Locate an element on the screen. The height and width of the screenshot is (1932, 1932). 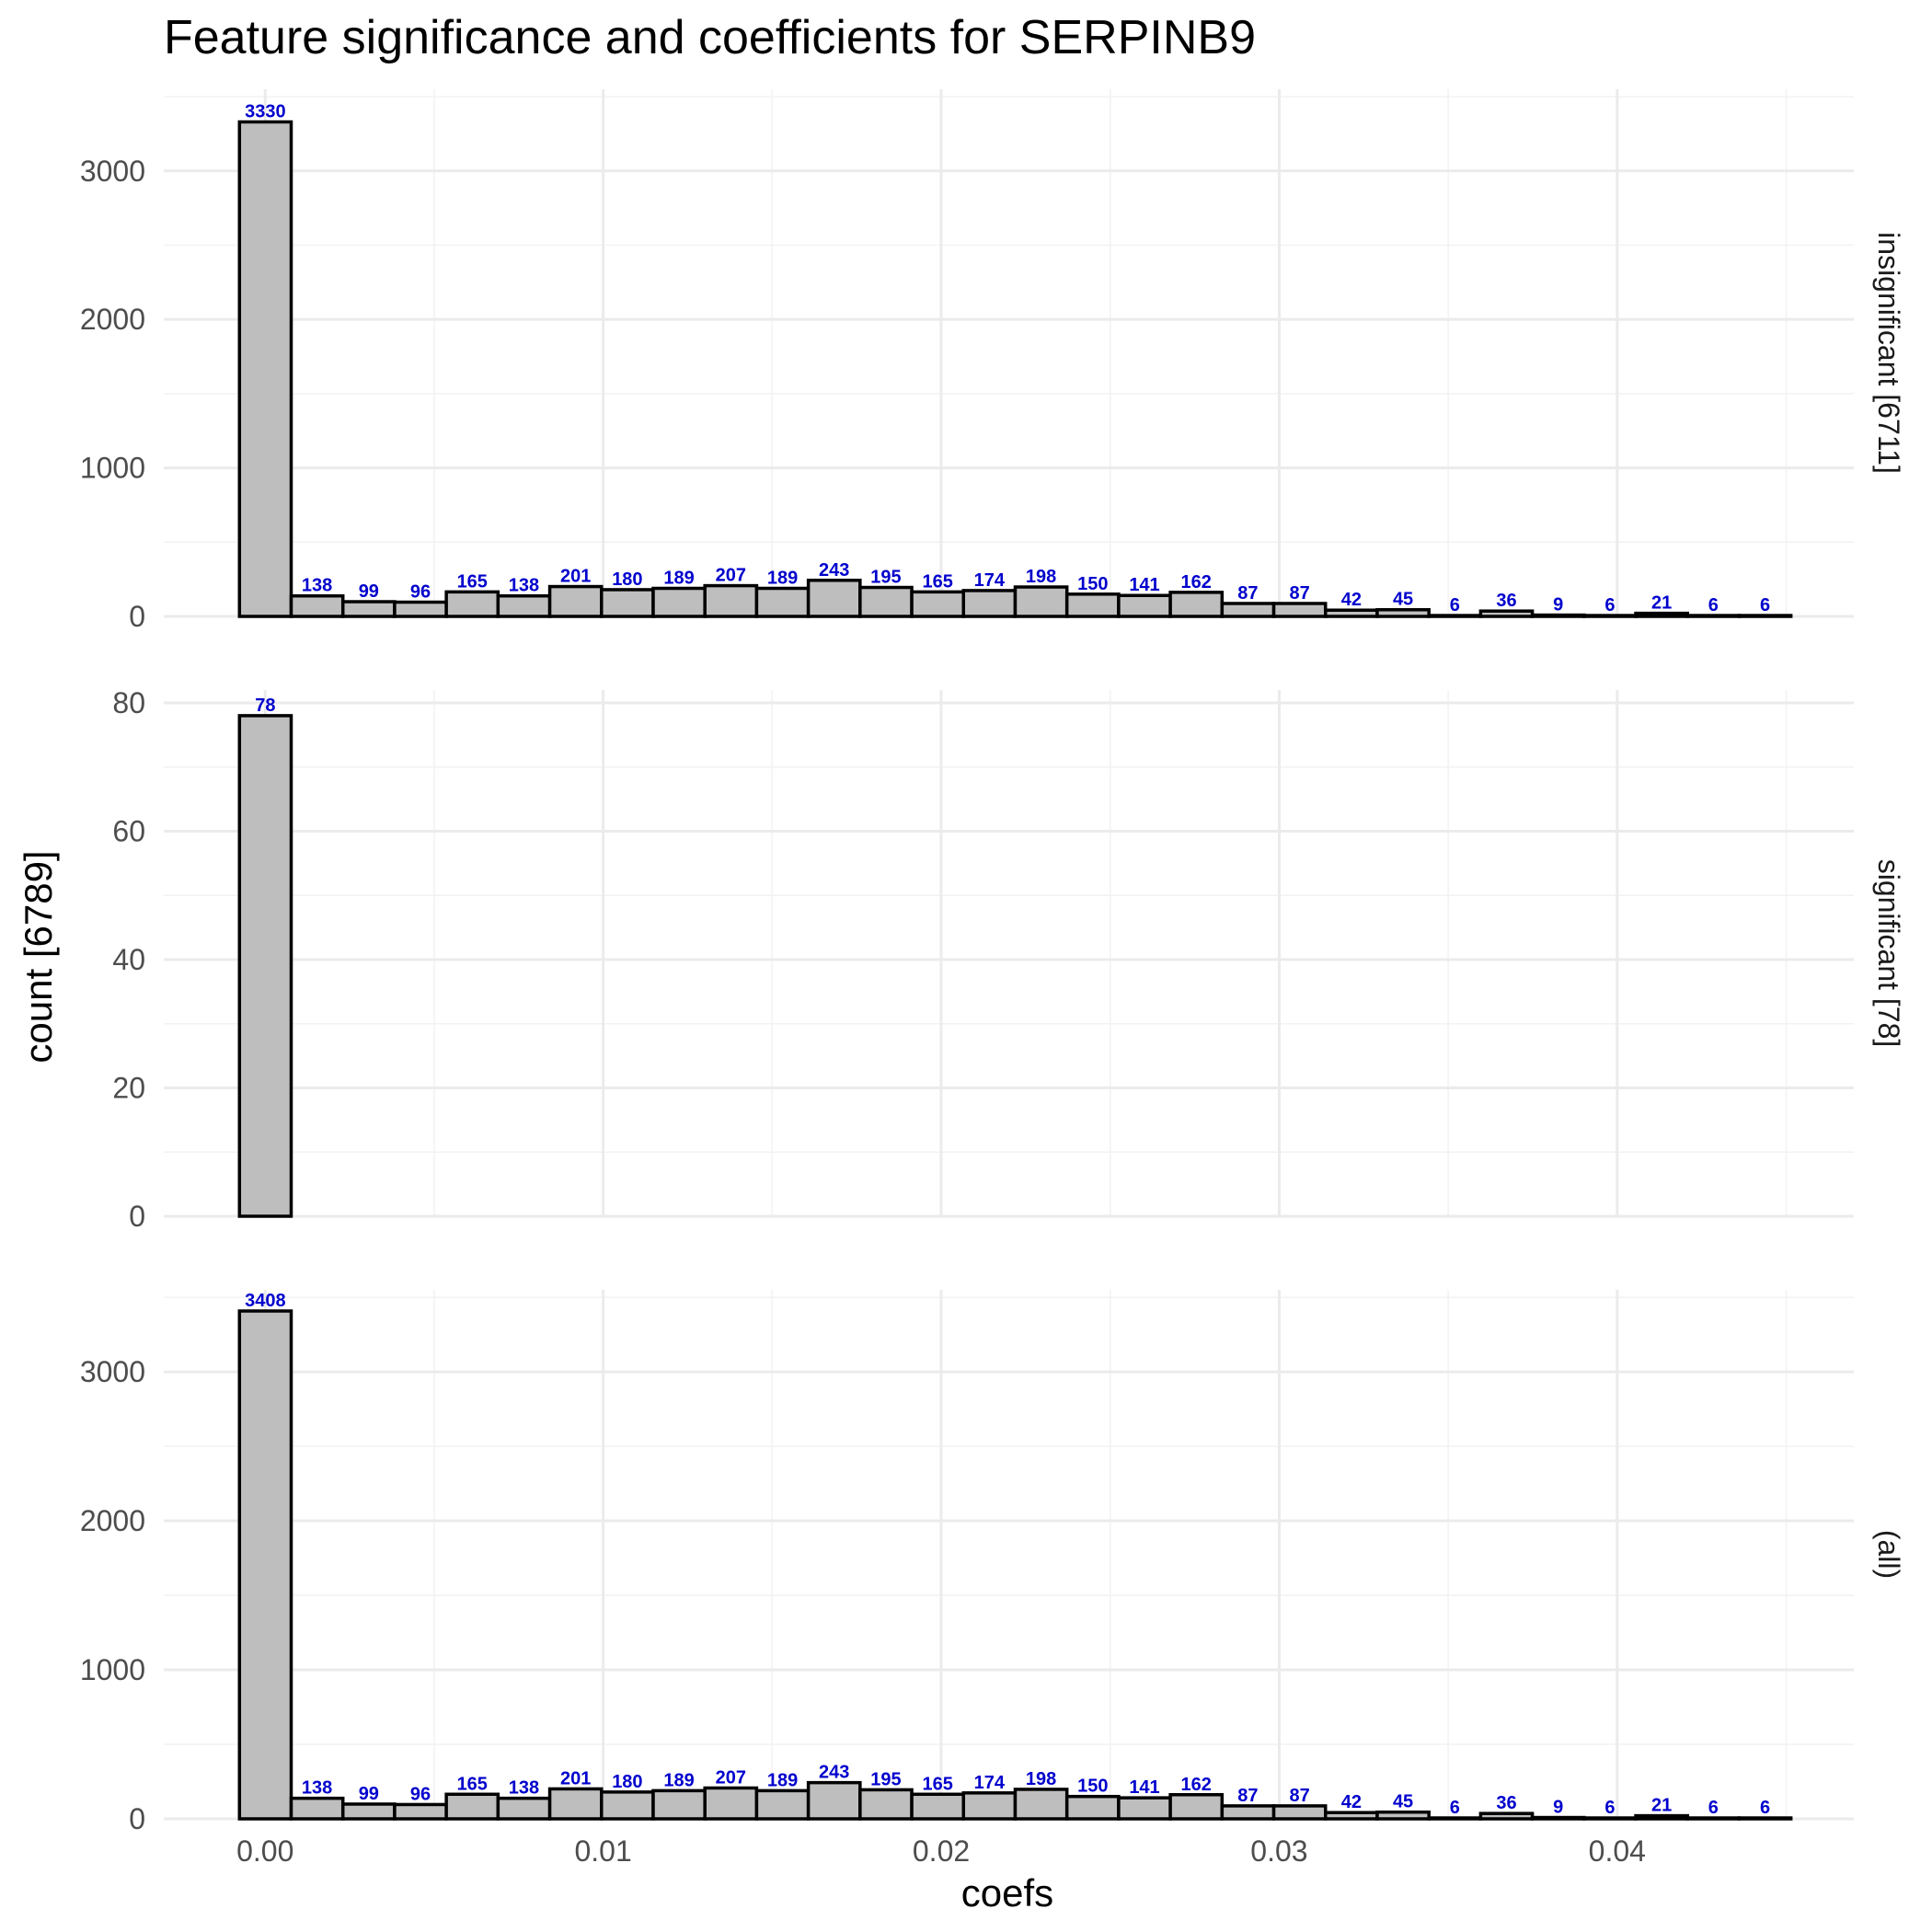
bar-count-label: 78 is located at coordinates (265, 706).